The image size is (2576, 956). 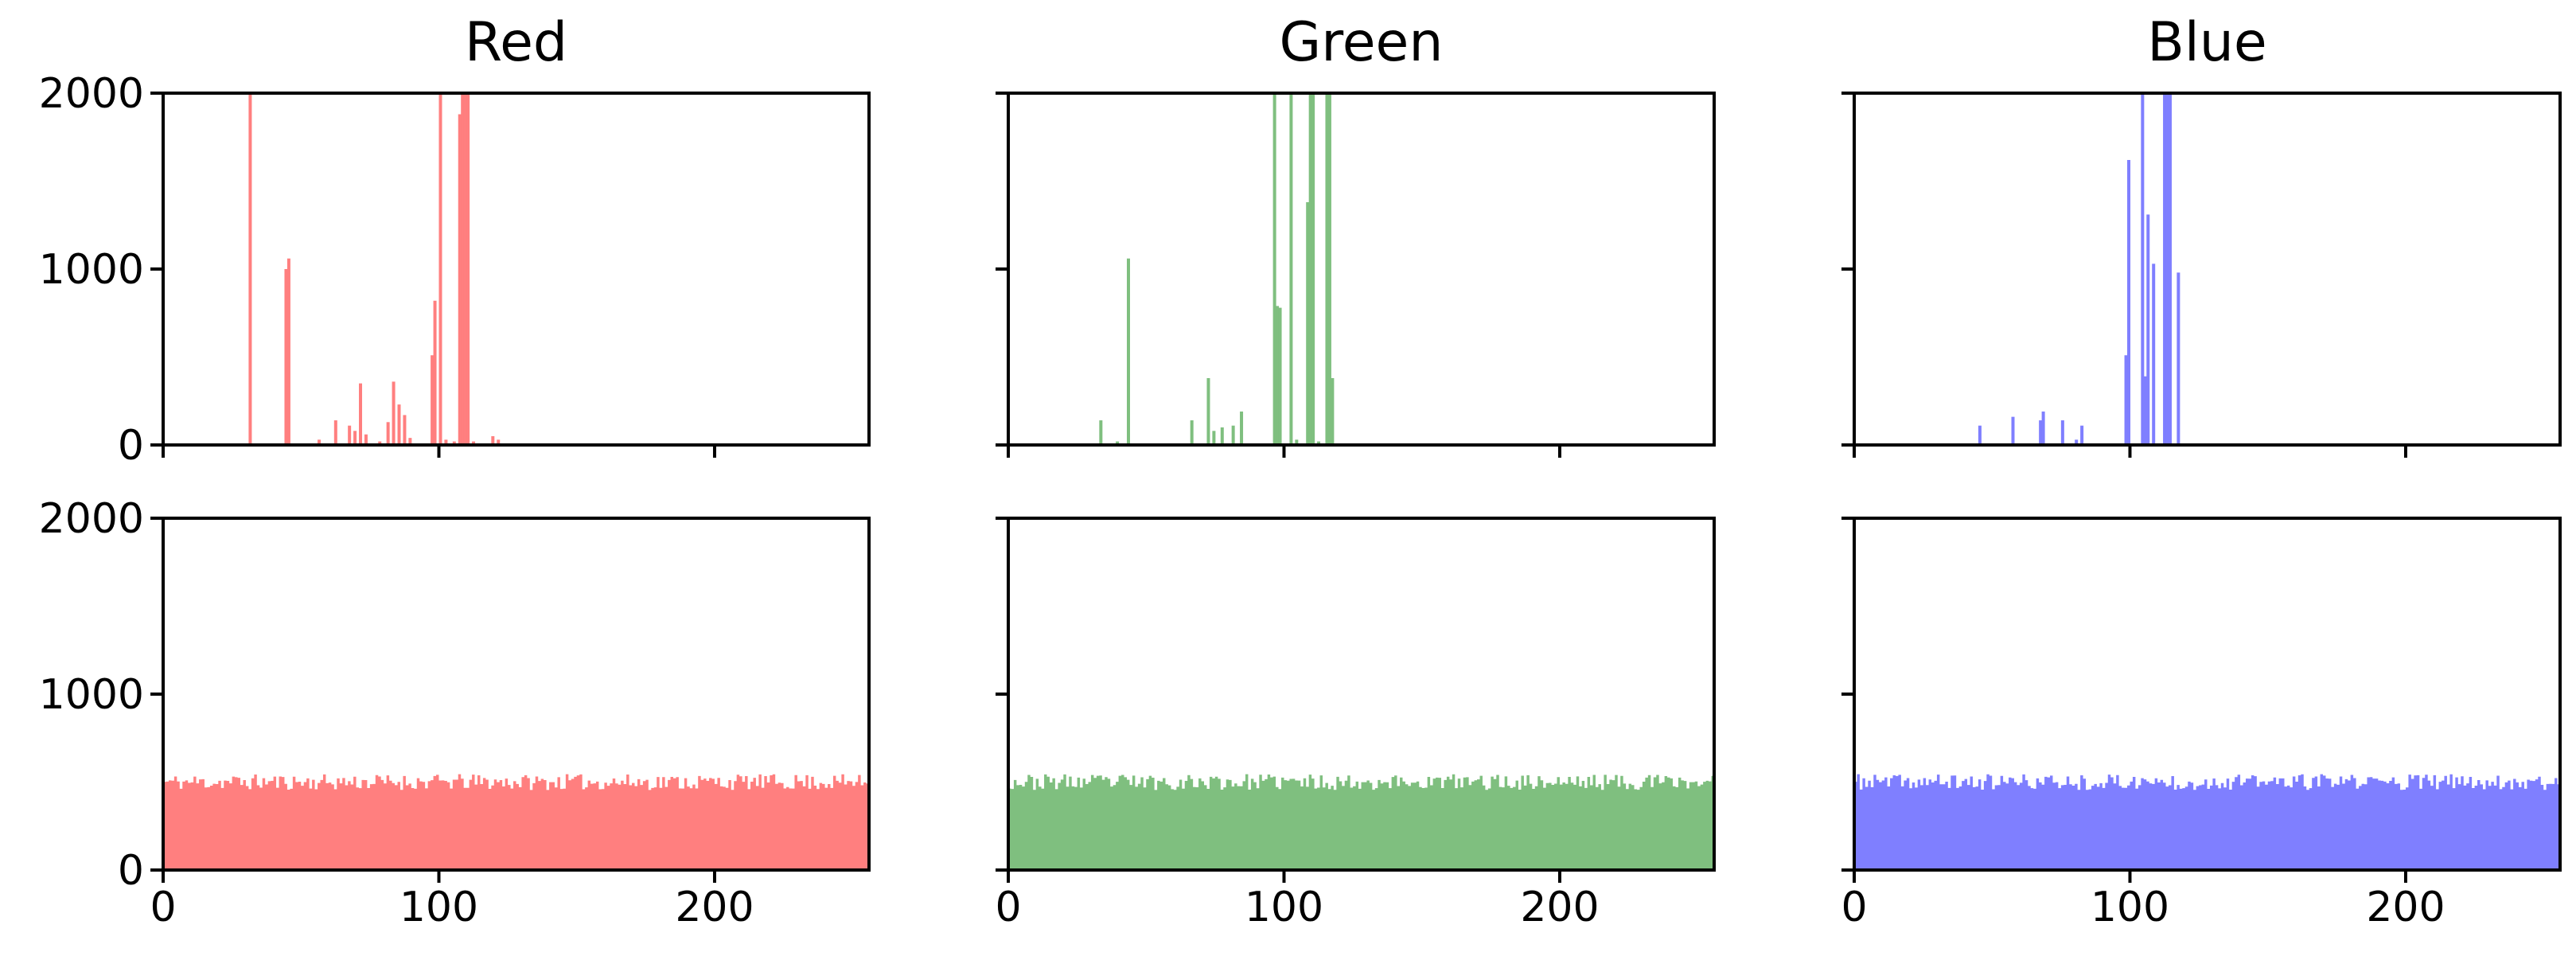 What do you see at coordinates (516, 822) in the screenshot?
I see `bars-red-uniform` at bounding box center [516, 822].